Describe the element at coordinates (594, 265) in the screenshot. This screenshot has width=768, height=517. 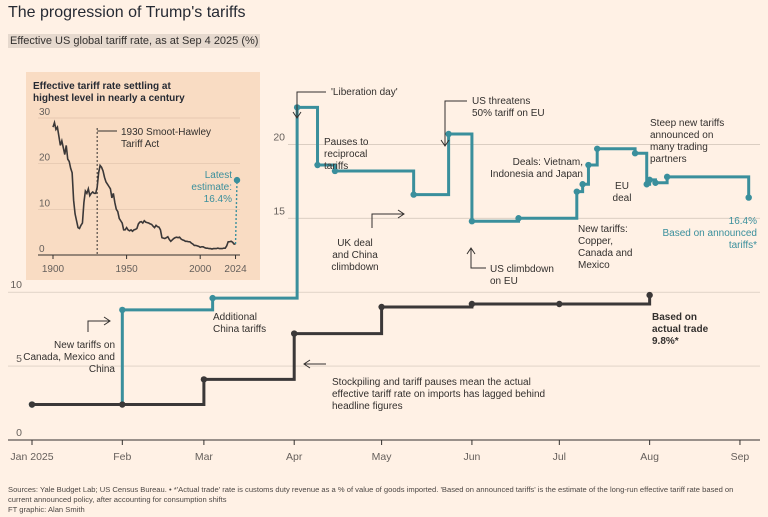
I see `annotation-line: Mexico` at that location.